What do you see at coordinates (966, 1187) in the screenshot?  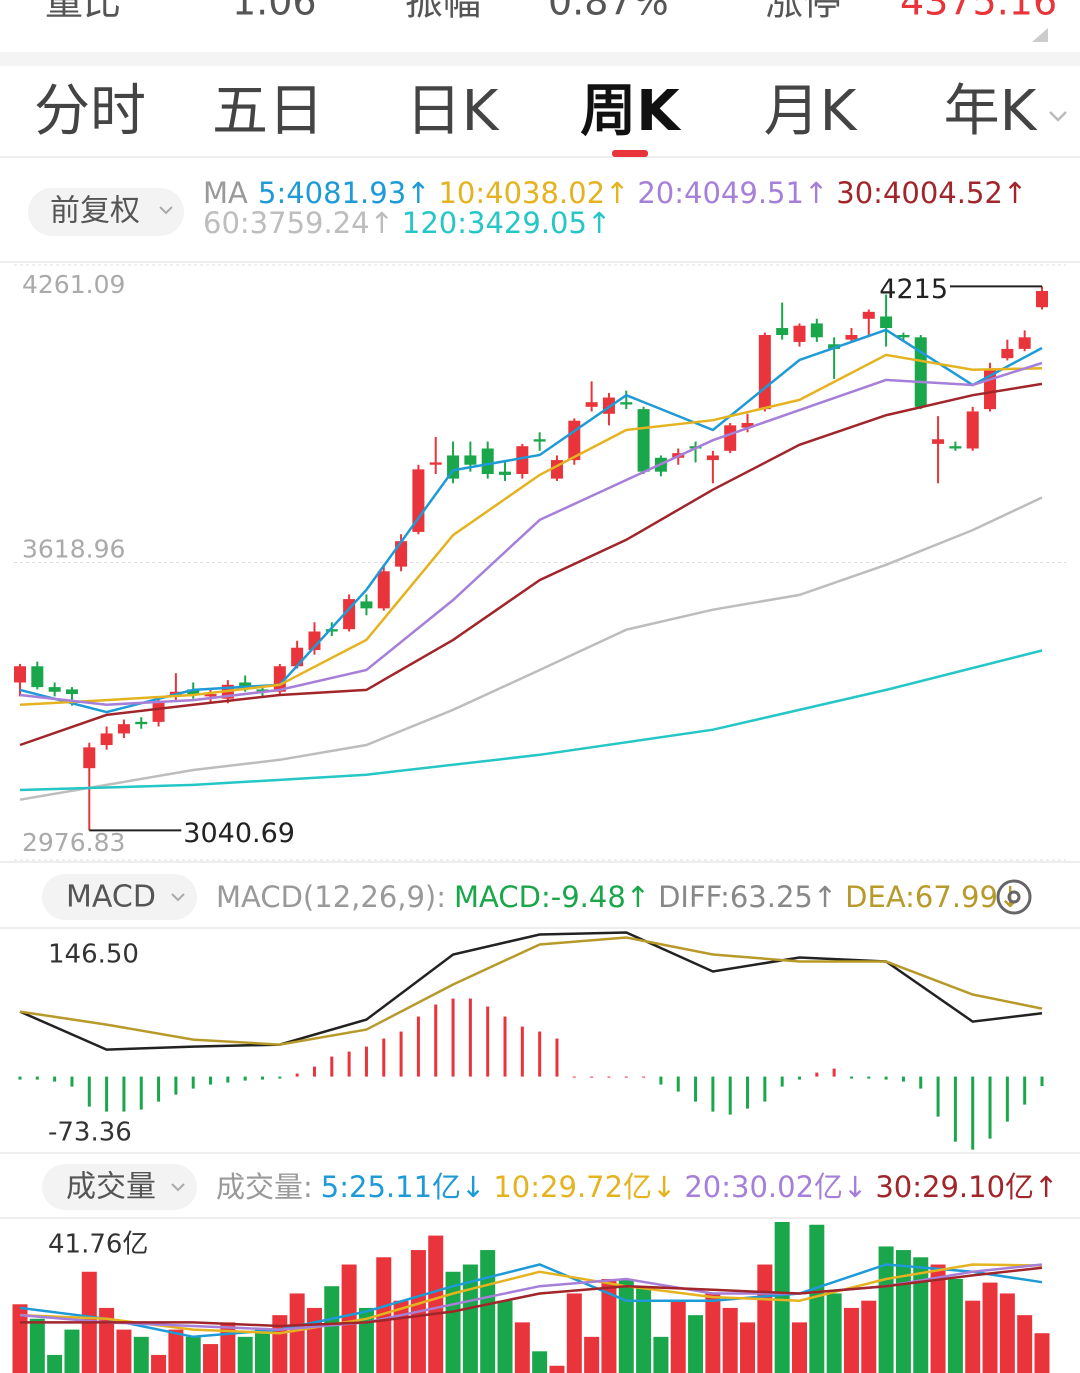 I see `legend-entry: 30:29.10亿↑` at bounding box center [966, 1187].